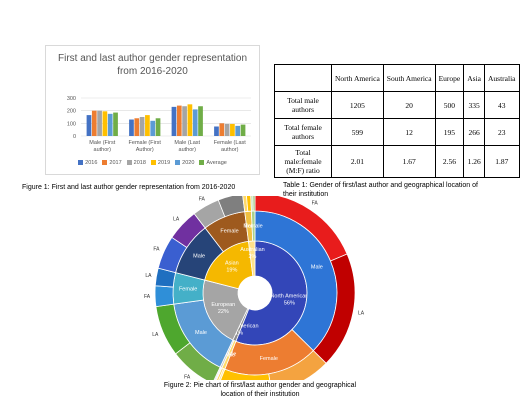 The height and width of the screenshot is (402, 520). I want to click on legend-item: 2019, so click(160, 163).